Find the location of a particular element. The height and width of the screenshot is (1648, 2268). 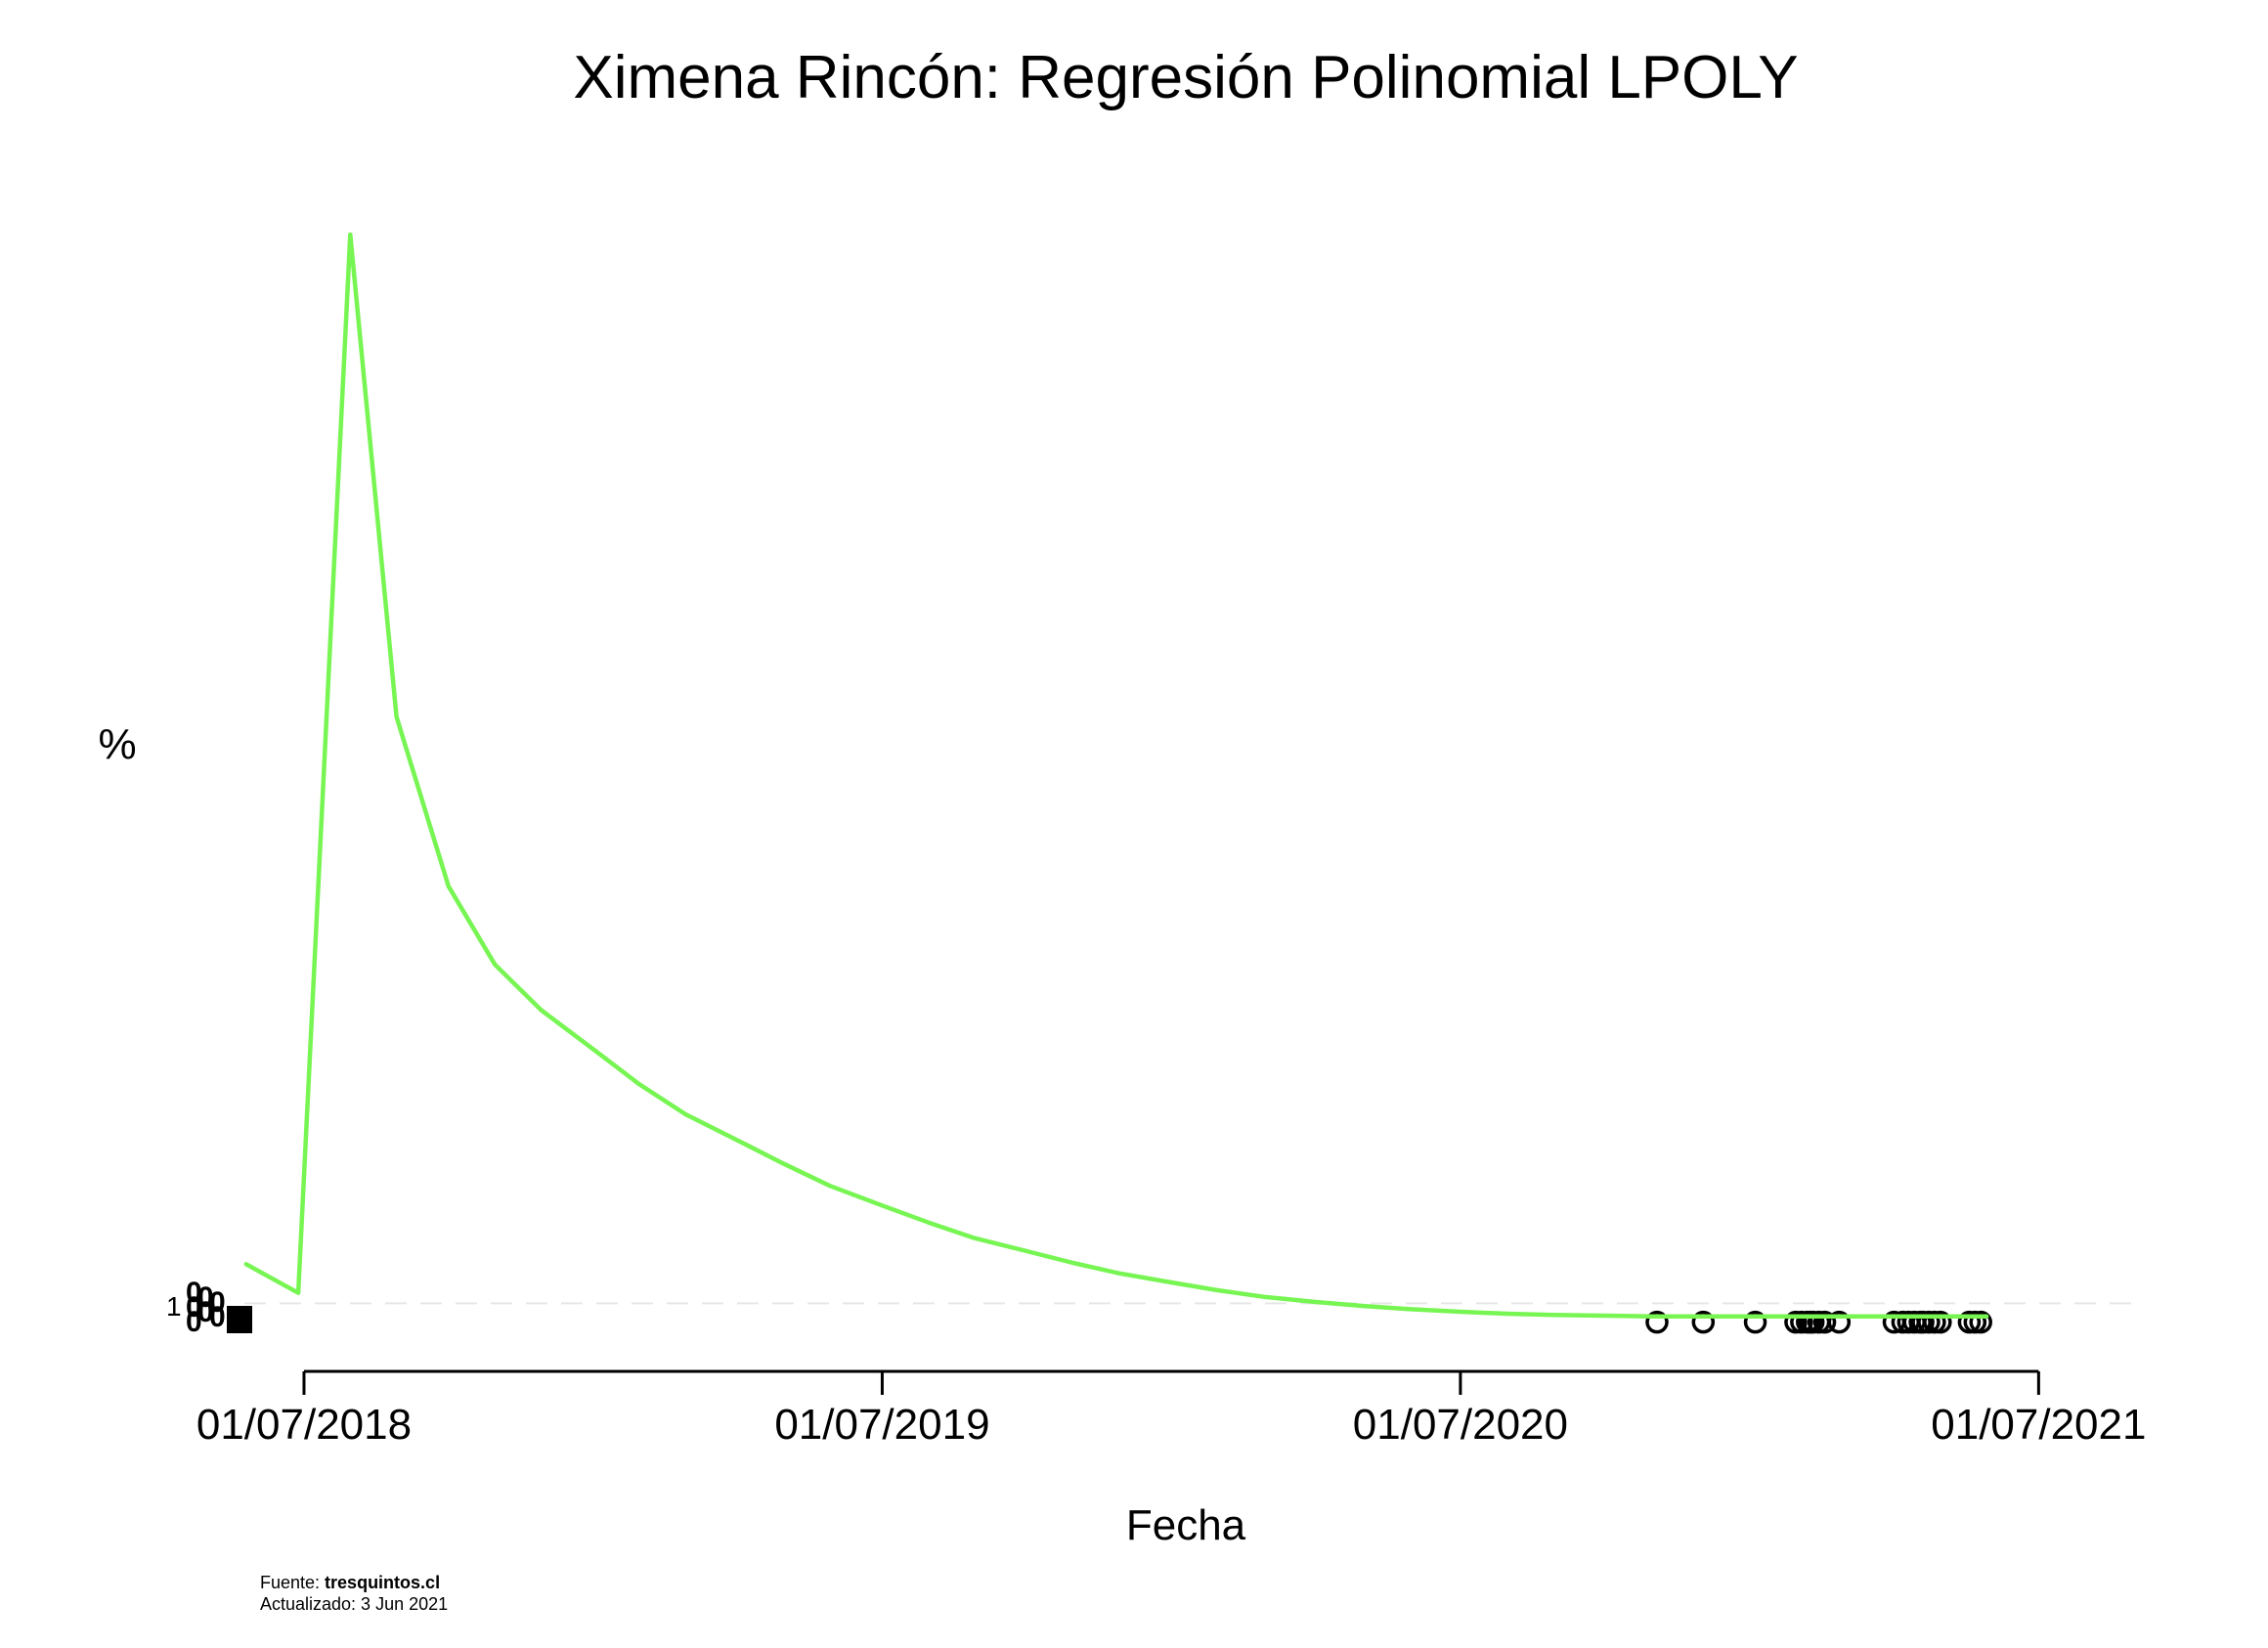

footer-updated: Actualizado: 3 Jun 2021 is located at coordinates (354, 1604).